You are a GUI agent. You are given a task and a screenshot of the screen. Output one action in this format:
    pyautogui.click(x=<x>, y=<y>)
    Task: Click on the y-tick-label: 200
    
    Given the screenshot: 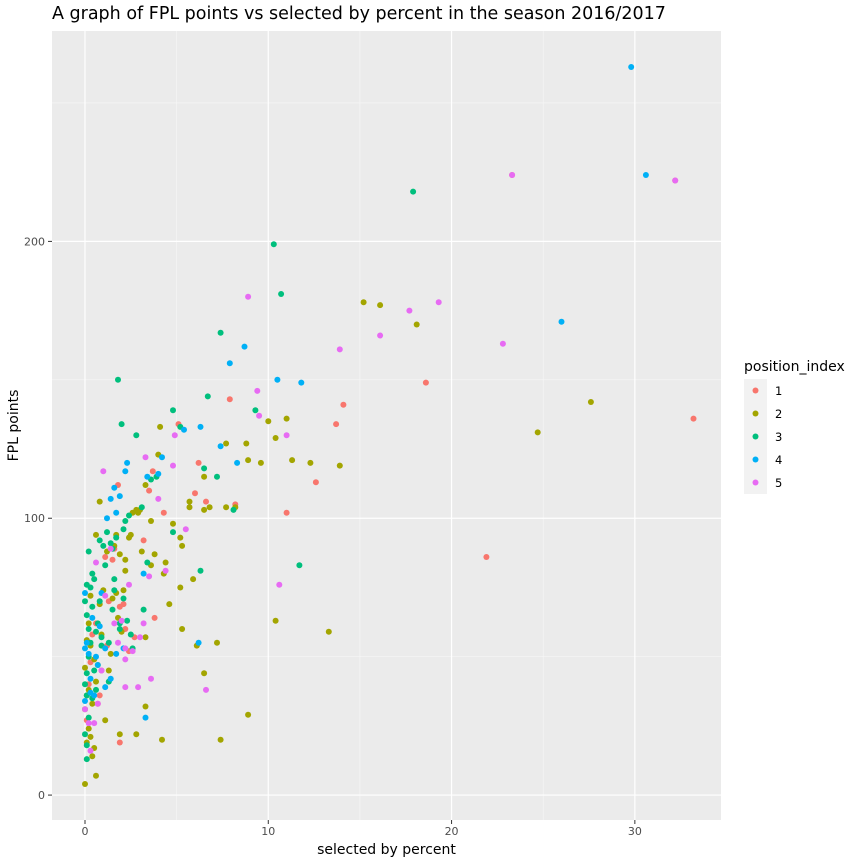 What is the action you would take?
    pyautogui.click(x=34, y=241)
    